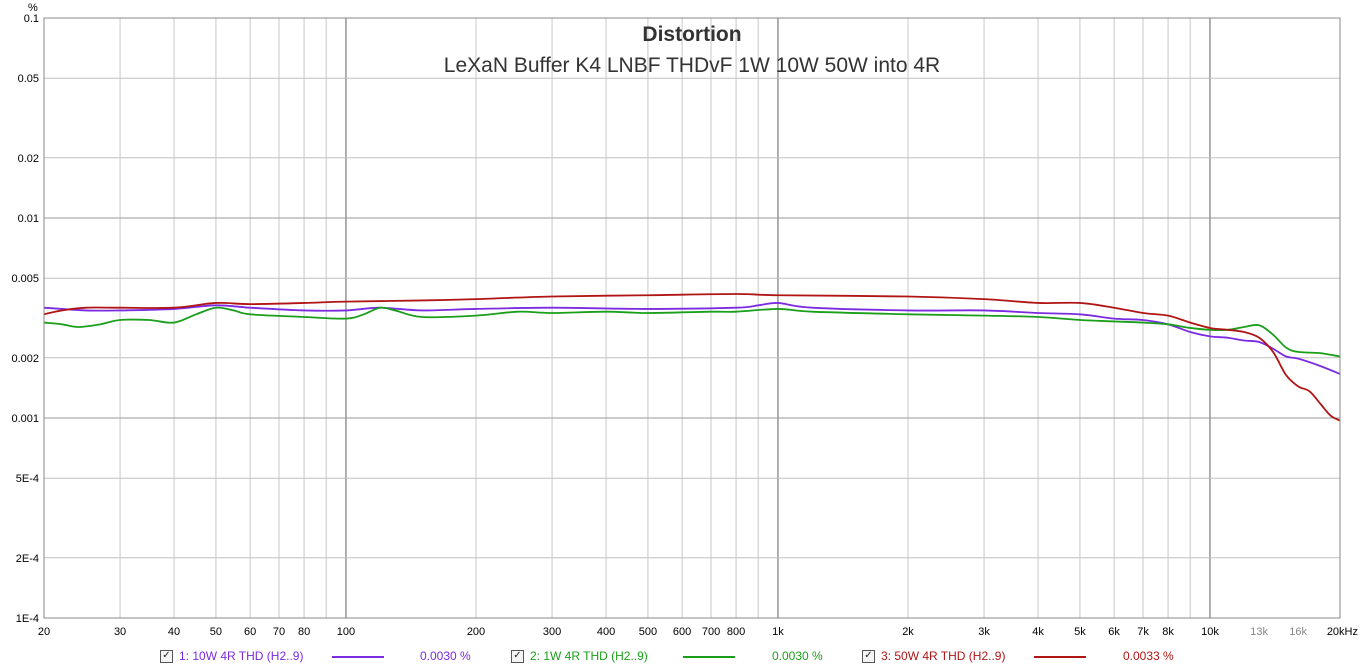 The height and width of the screenshot is (671, 1362). Describe the element at coordinates (250, 632) in the screenshot. I see `x-tick-label: 60` at that location.